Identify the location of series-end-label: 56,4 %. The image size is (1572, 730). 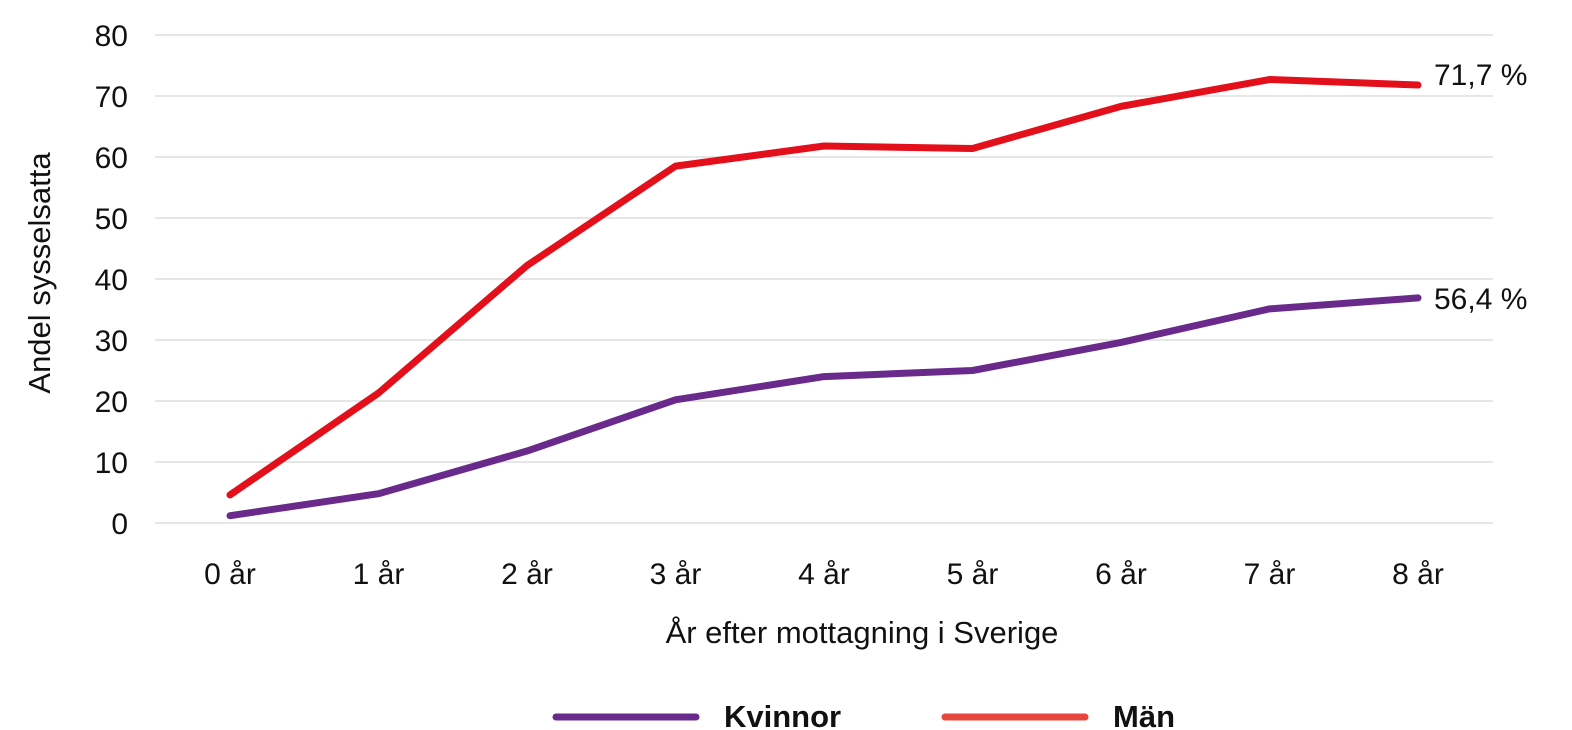
(1480, 299).